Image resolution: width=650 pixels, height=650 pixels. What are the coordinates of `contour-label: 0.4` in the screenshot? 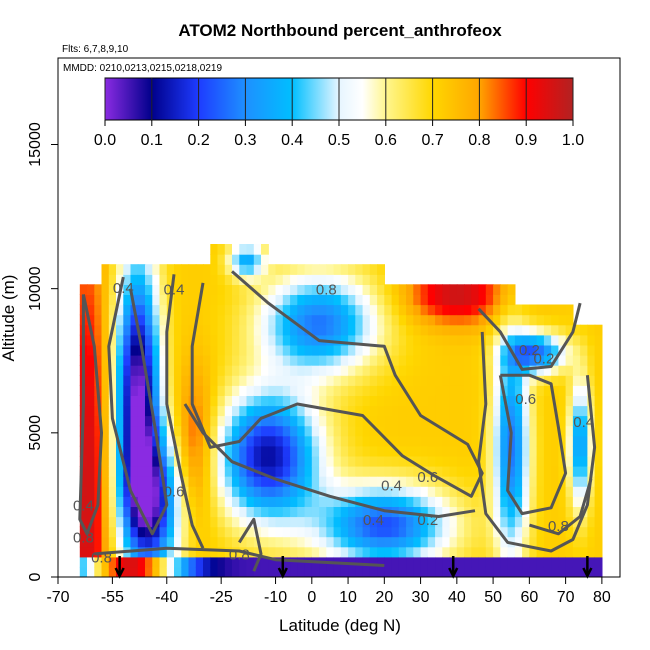 It's located at (373, 520).